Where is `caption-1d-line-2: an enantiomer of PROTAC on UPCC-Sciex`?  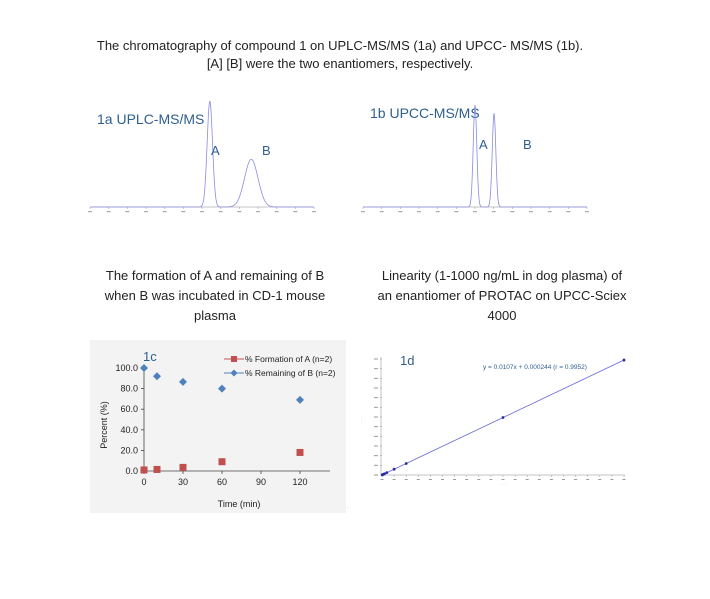
caption-1d-line-2: an enantiomer of PROTAC on UPCC-Sciex is located at coordinates (502, 295).